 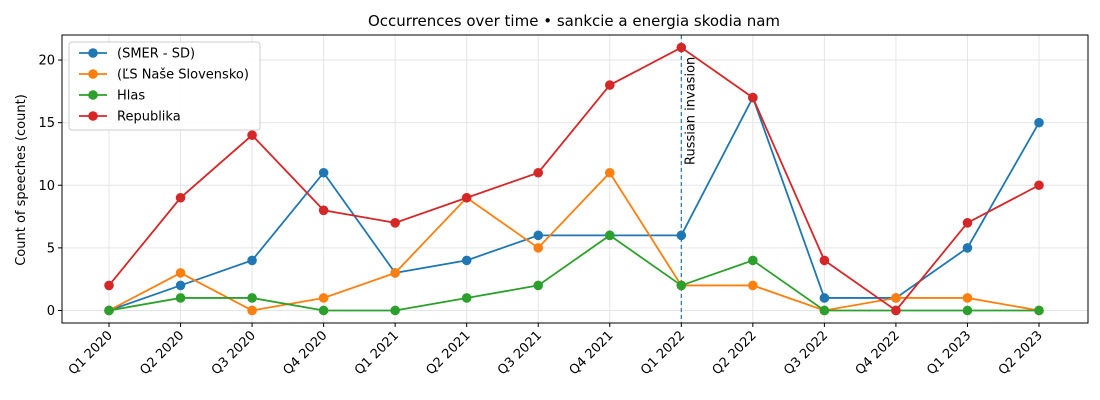 I want to click on x-tick-label: Q1 2021, so click(x=377, y=353).